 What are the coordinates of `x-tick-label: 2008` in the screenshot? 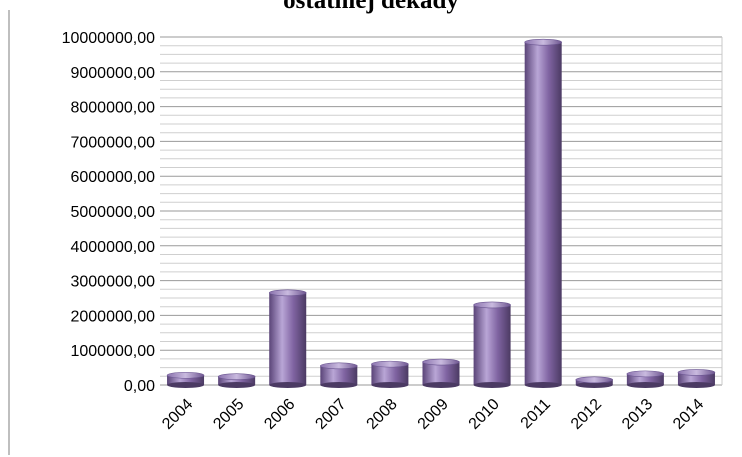 It's located at (382, 414).